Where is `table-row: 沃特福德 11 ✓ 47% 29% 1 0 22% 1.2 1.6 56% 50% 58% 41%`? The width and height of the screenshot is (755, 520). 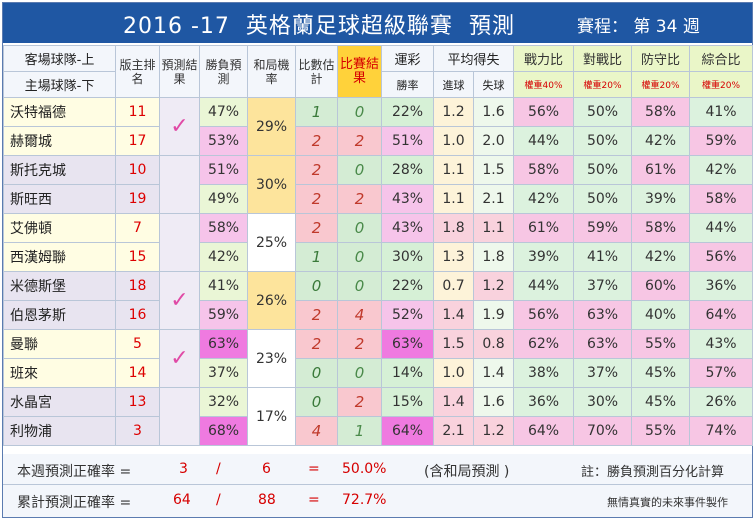
table-row: 沃特福德 11 ✓ 47% 29% 1 0 22% 1.2 1.6 56% 50% 58% 41% is located at coordinates (378, 126).